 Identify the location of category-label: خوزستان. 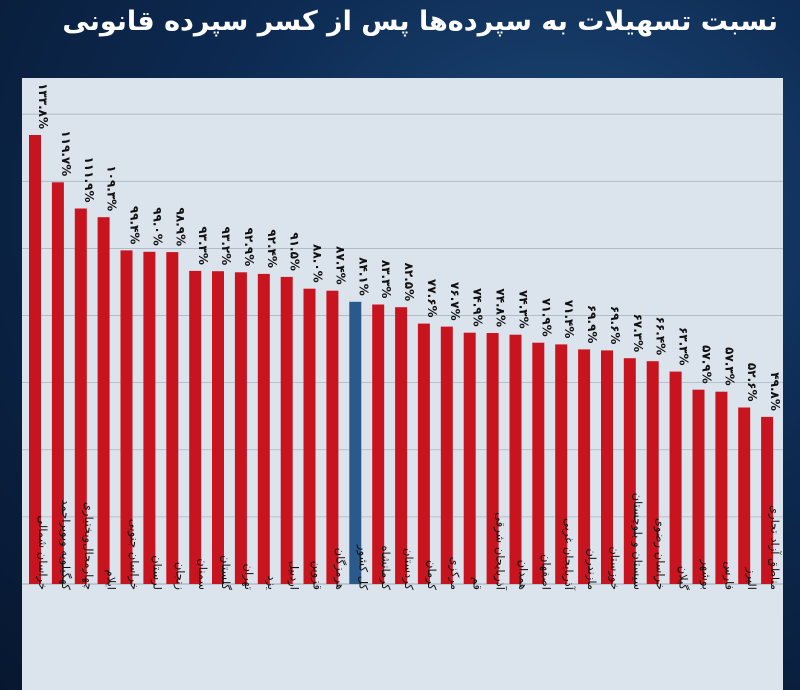
(614, 568).